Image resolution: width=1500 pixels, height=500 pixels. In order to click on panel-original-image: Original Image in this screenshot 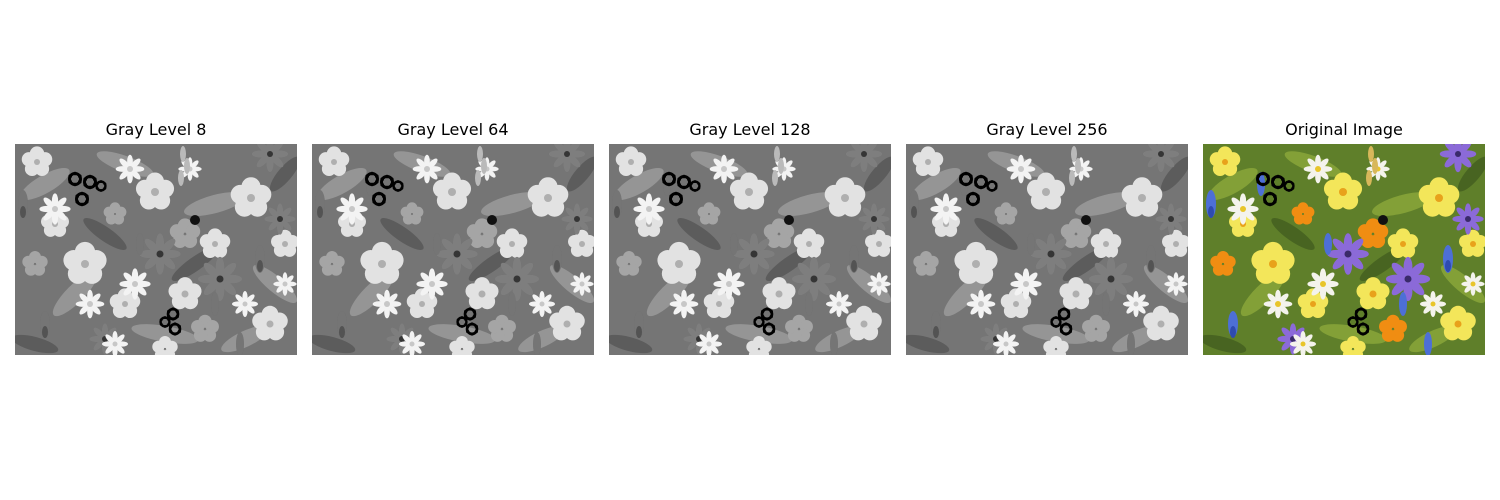, I will do `click(1344, 238)`.